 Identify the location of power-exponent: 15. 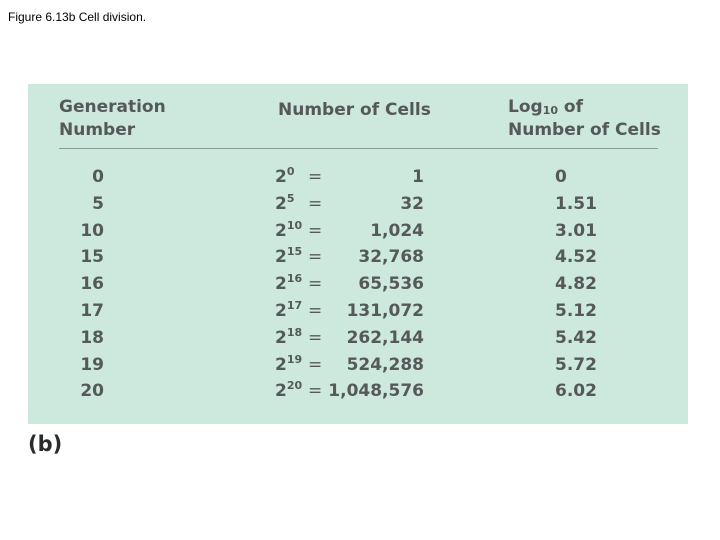
(294, 251).